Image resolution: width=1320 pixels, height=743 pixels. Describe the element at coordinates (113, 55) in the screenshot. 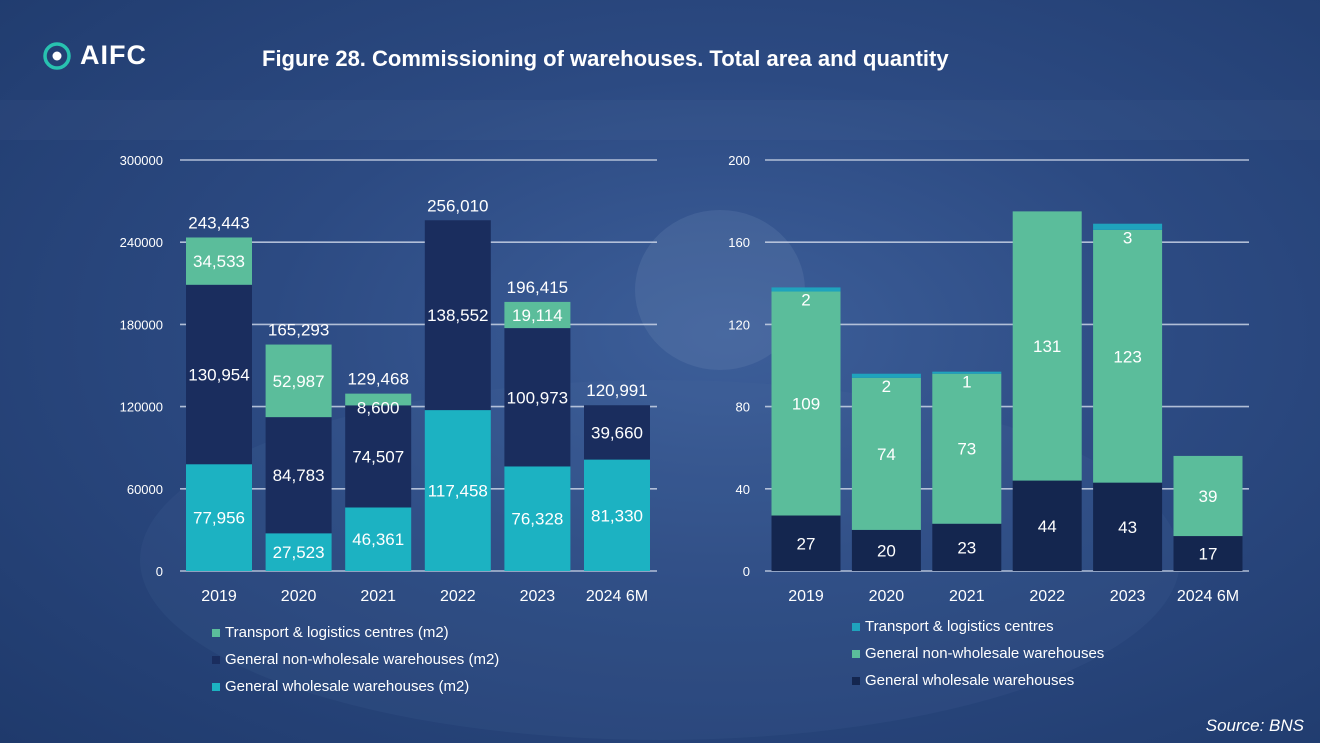

I see `logo-text: AIFC` at that location.